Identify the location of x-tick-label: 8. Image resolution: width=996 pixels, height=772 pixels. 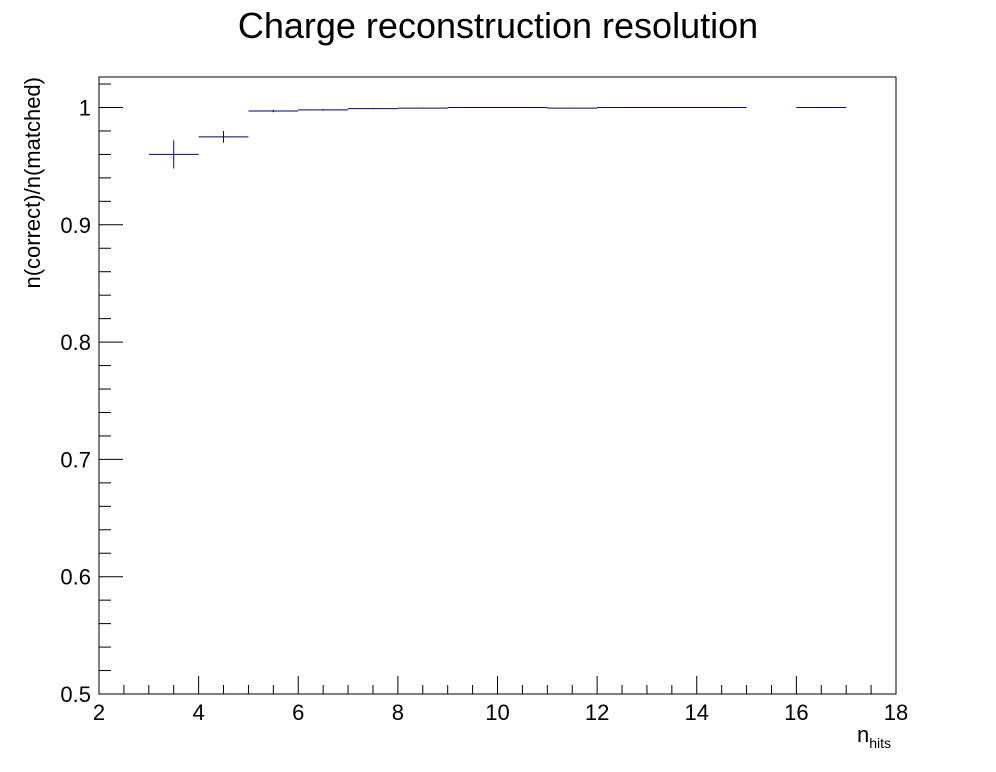
(398, 712).